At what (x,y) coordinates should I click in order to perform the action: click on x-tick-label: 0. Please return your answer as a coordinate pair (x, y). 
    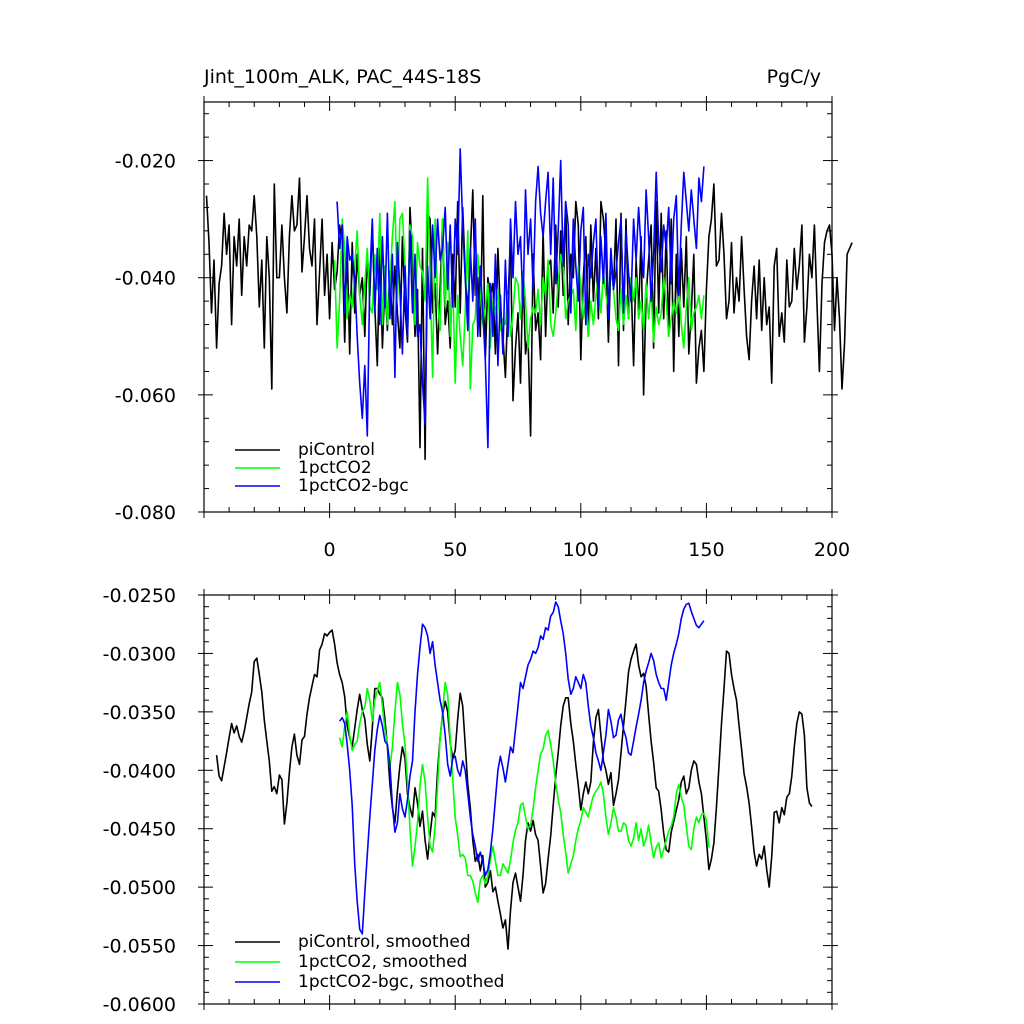
    Looking at the image, I should click on (330, 550).